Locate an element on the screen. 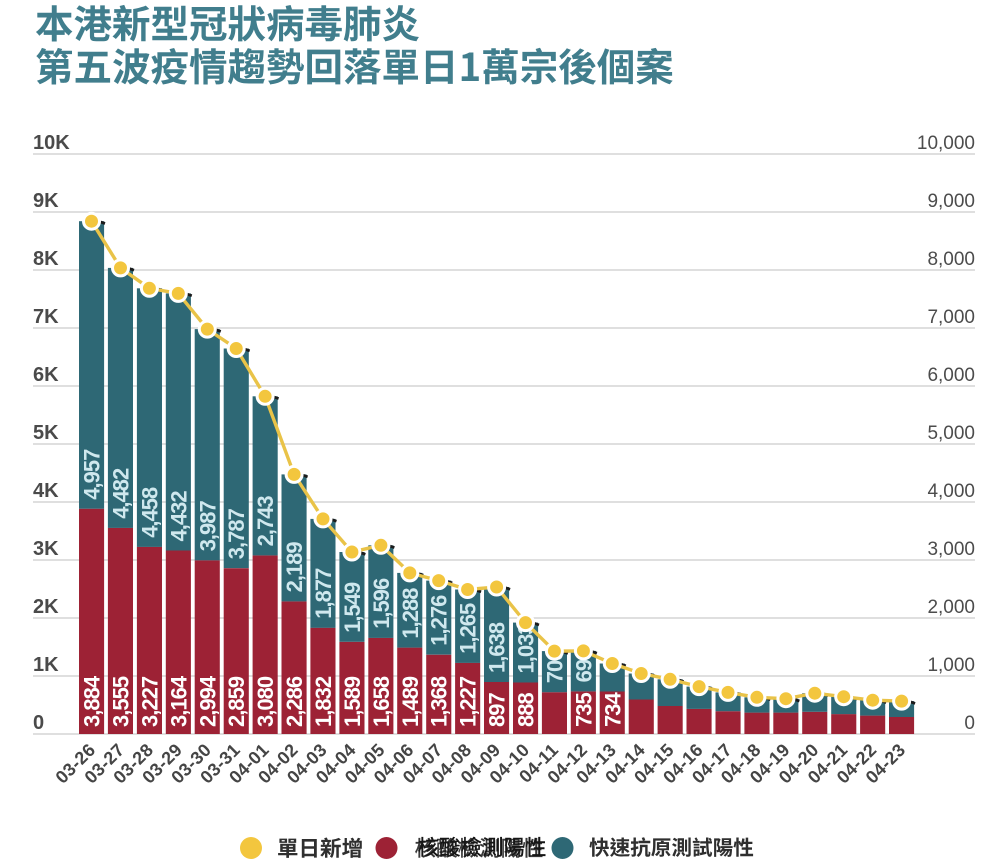 This screenshot has height=863, width=1000. svg-text: 9K is located at coordinates (46, 201).